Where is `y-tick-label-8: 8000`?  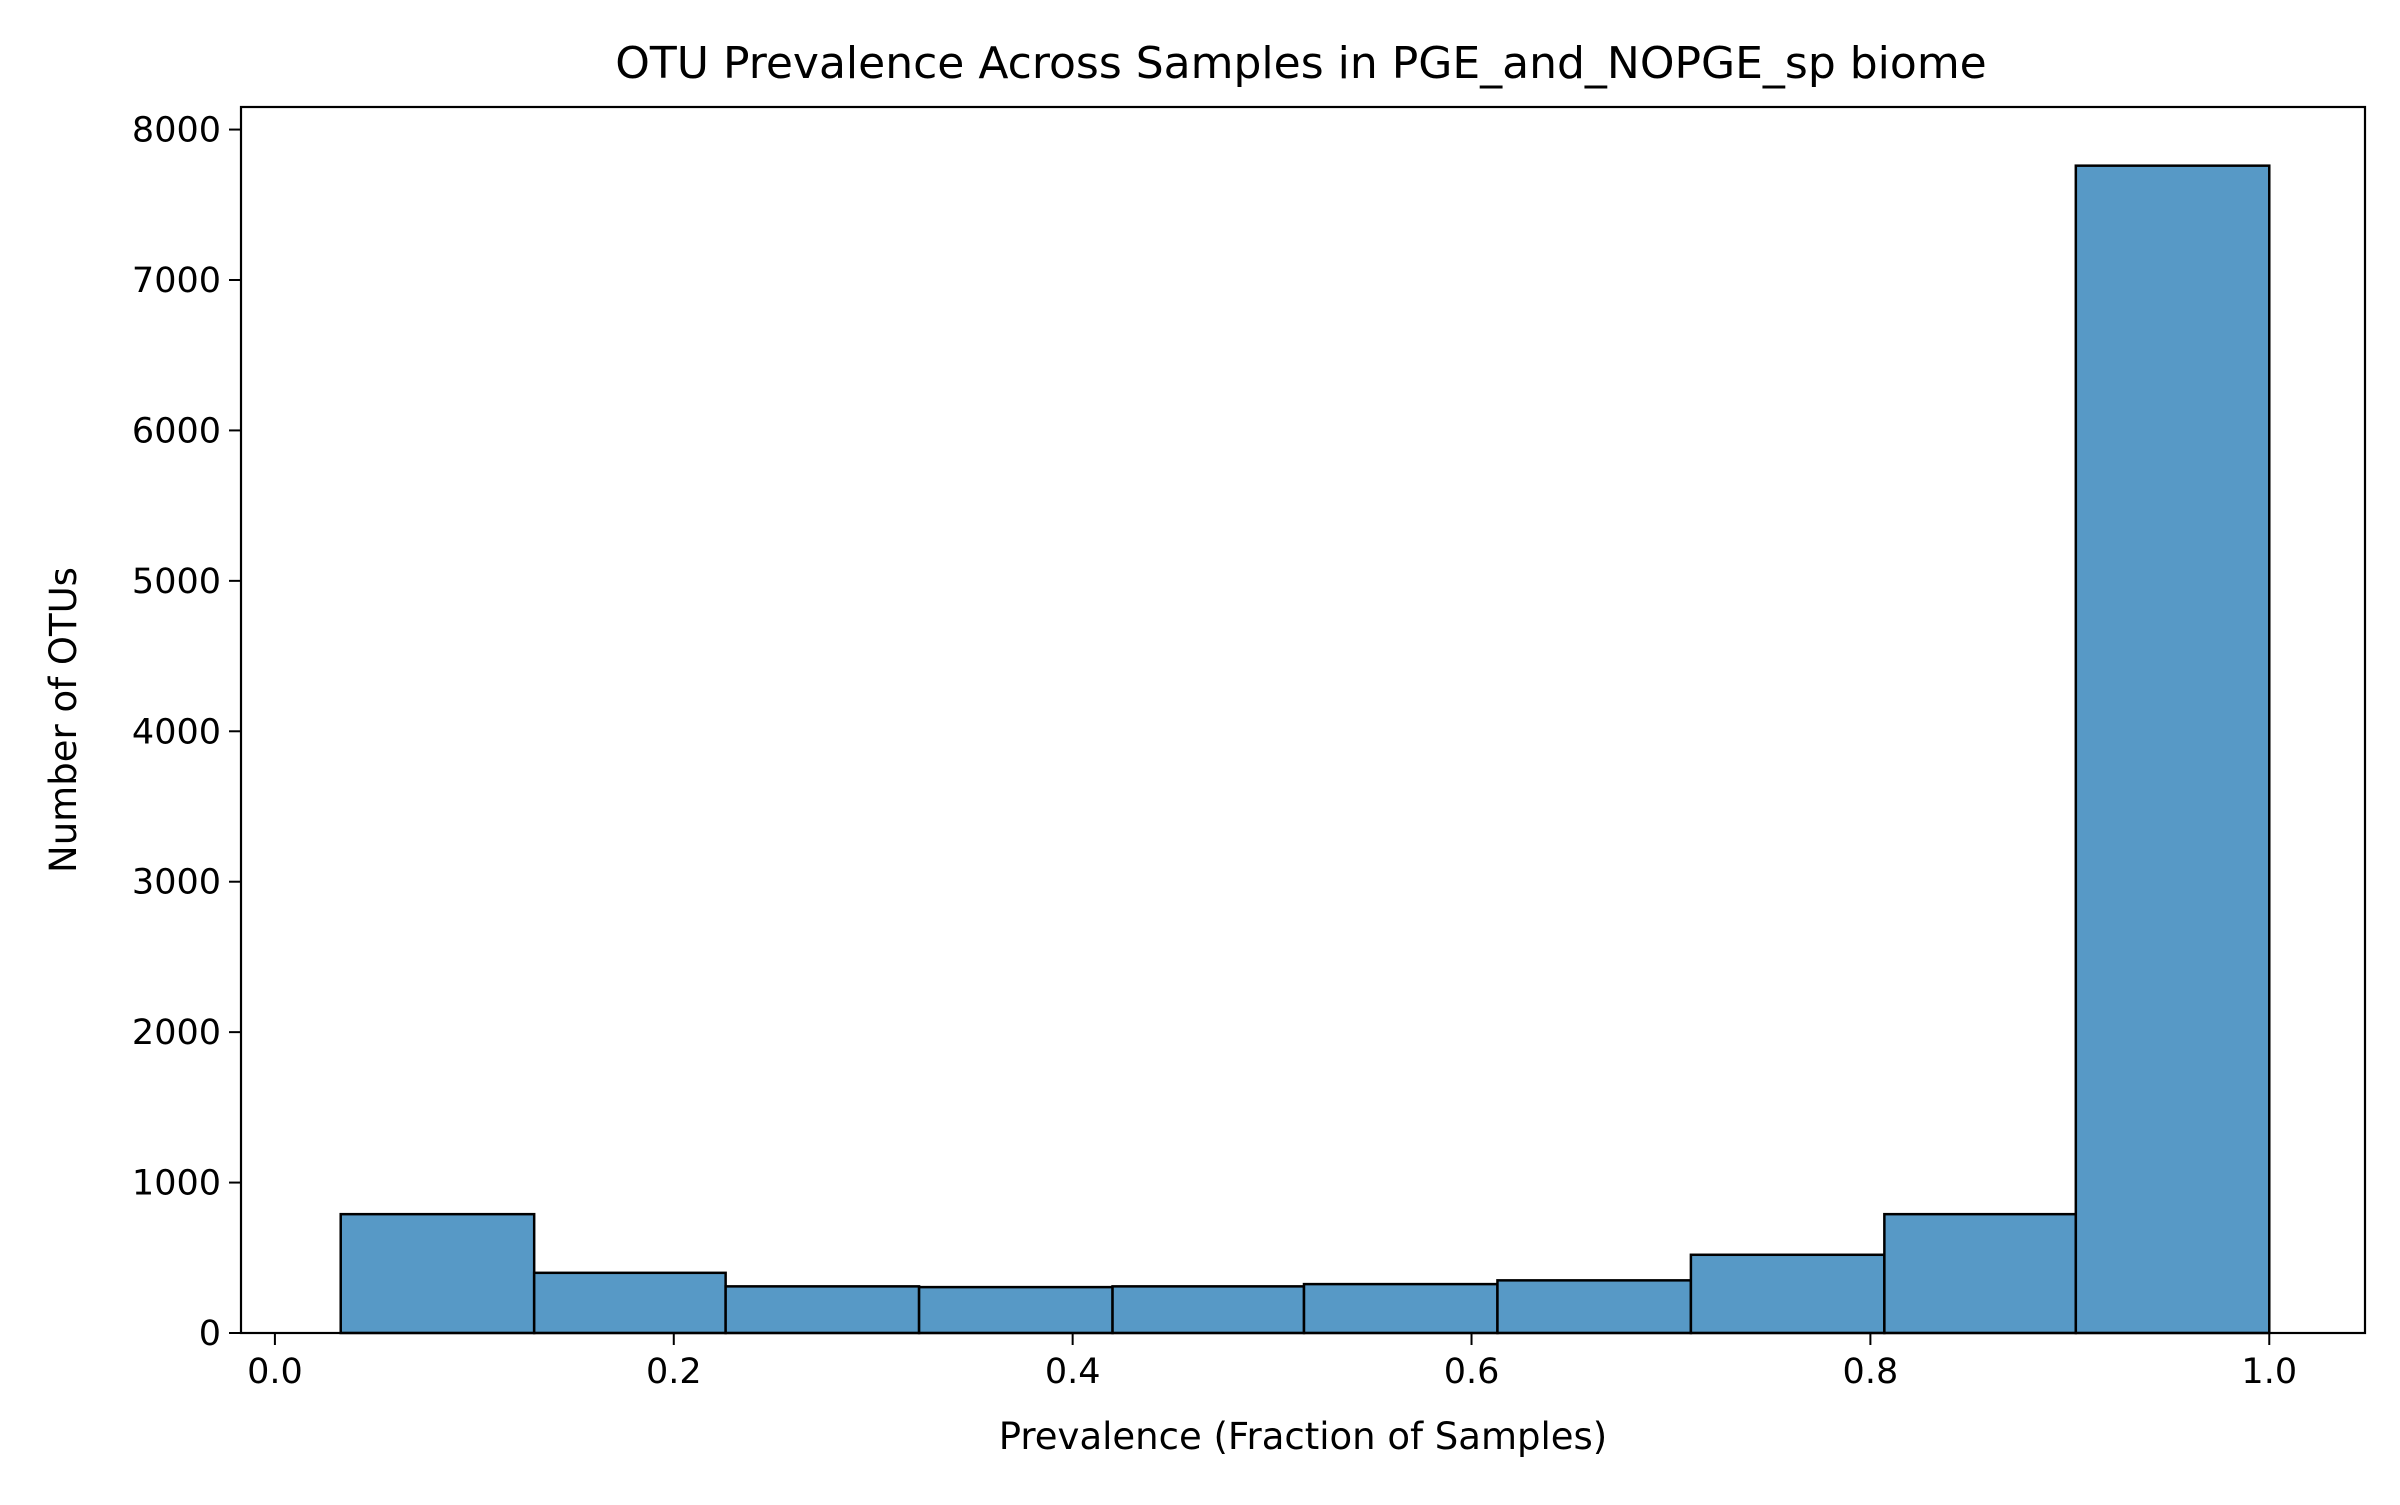 y-tick-label-8: 8000 is located at coordinates (176, 131).